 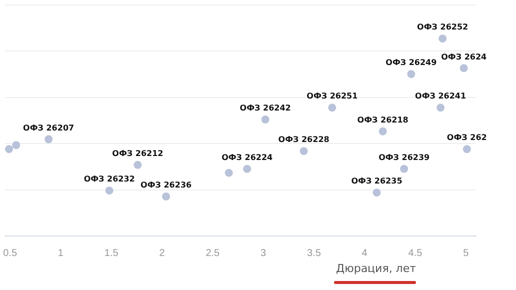 I want to click on annotation: ОФЗ 26207, so click(x=48, y=127).